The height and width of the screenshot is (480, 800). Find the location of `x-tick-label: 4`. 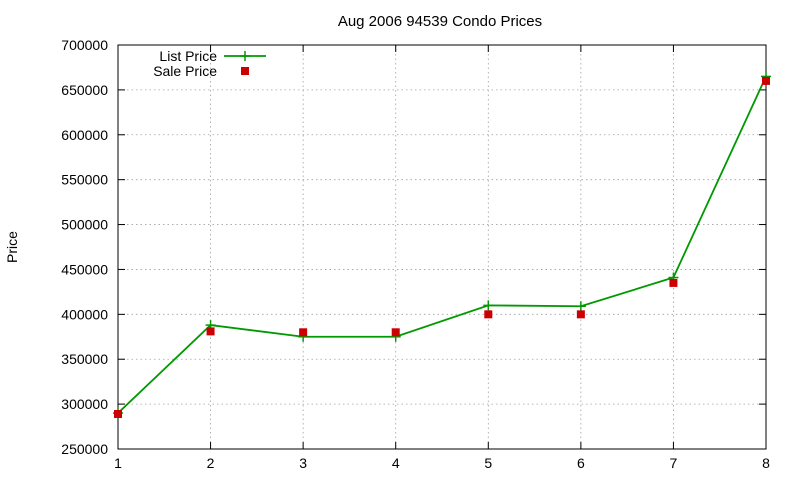

x-tick-label: 4 is located at coordinates (396, 463).